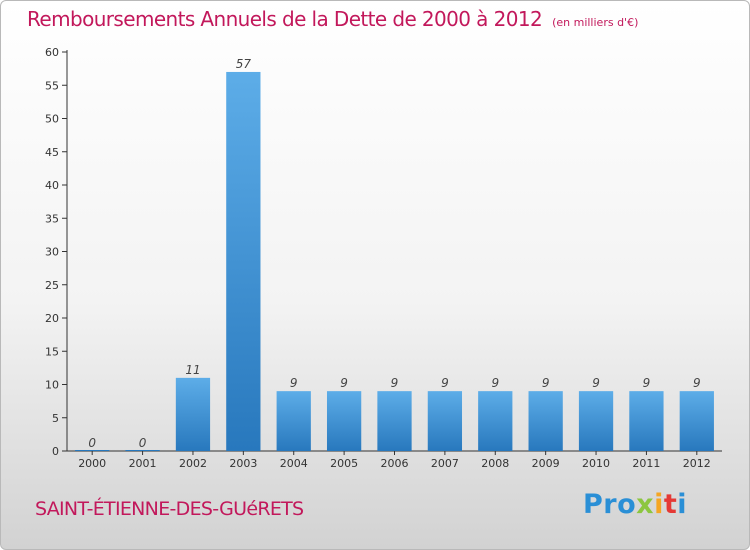 This screenshot has width=750, height=550. I want to click on bar-2003, so click(243, 261).